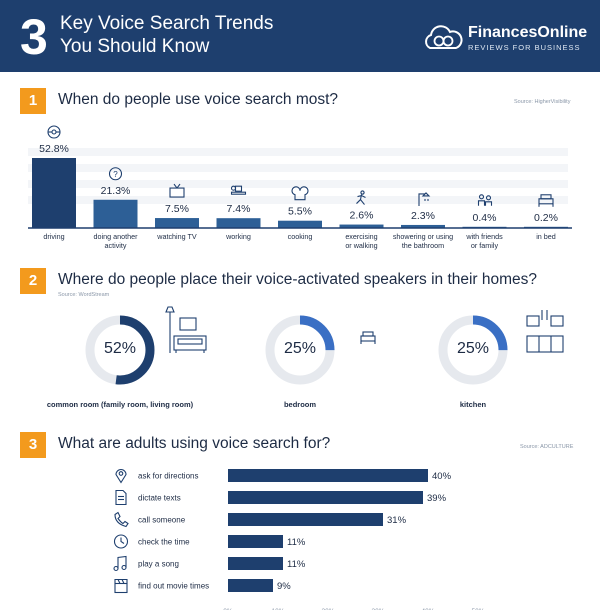 The width and height of the screenshot is (600, 613). What do you see at coordinates (361, 236) in the screenshot?
I see `category-label: exercising` at bounding box center [361, 236].